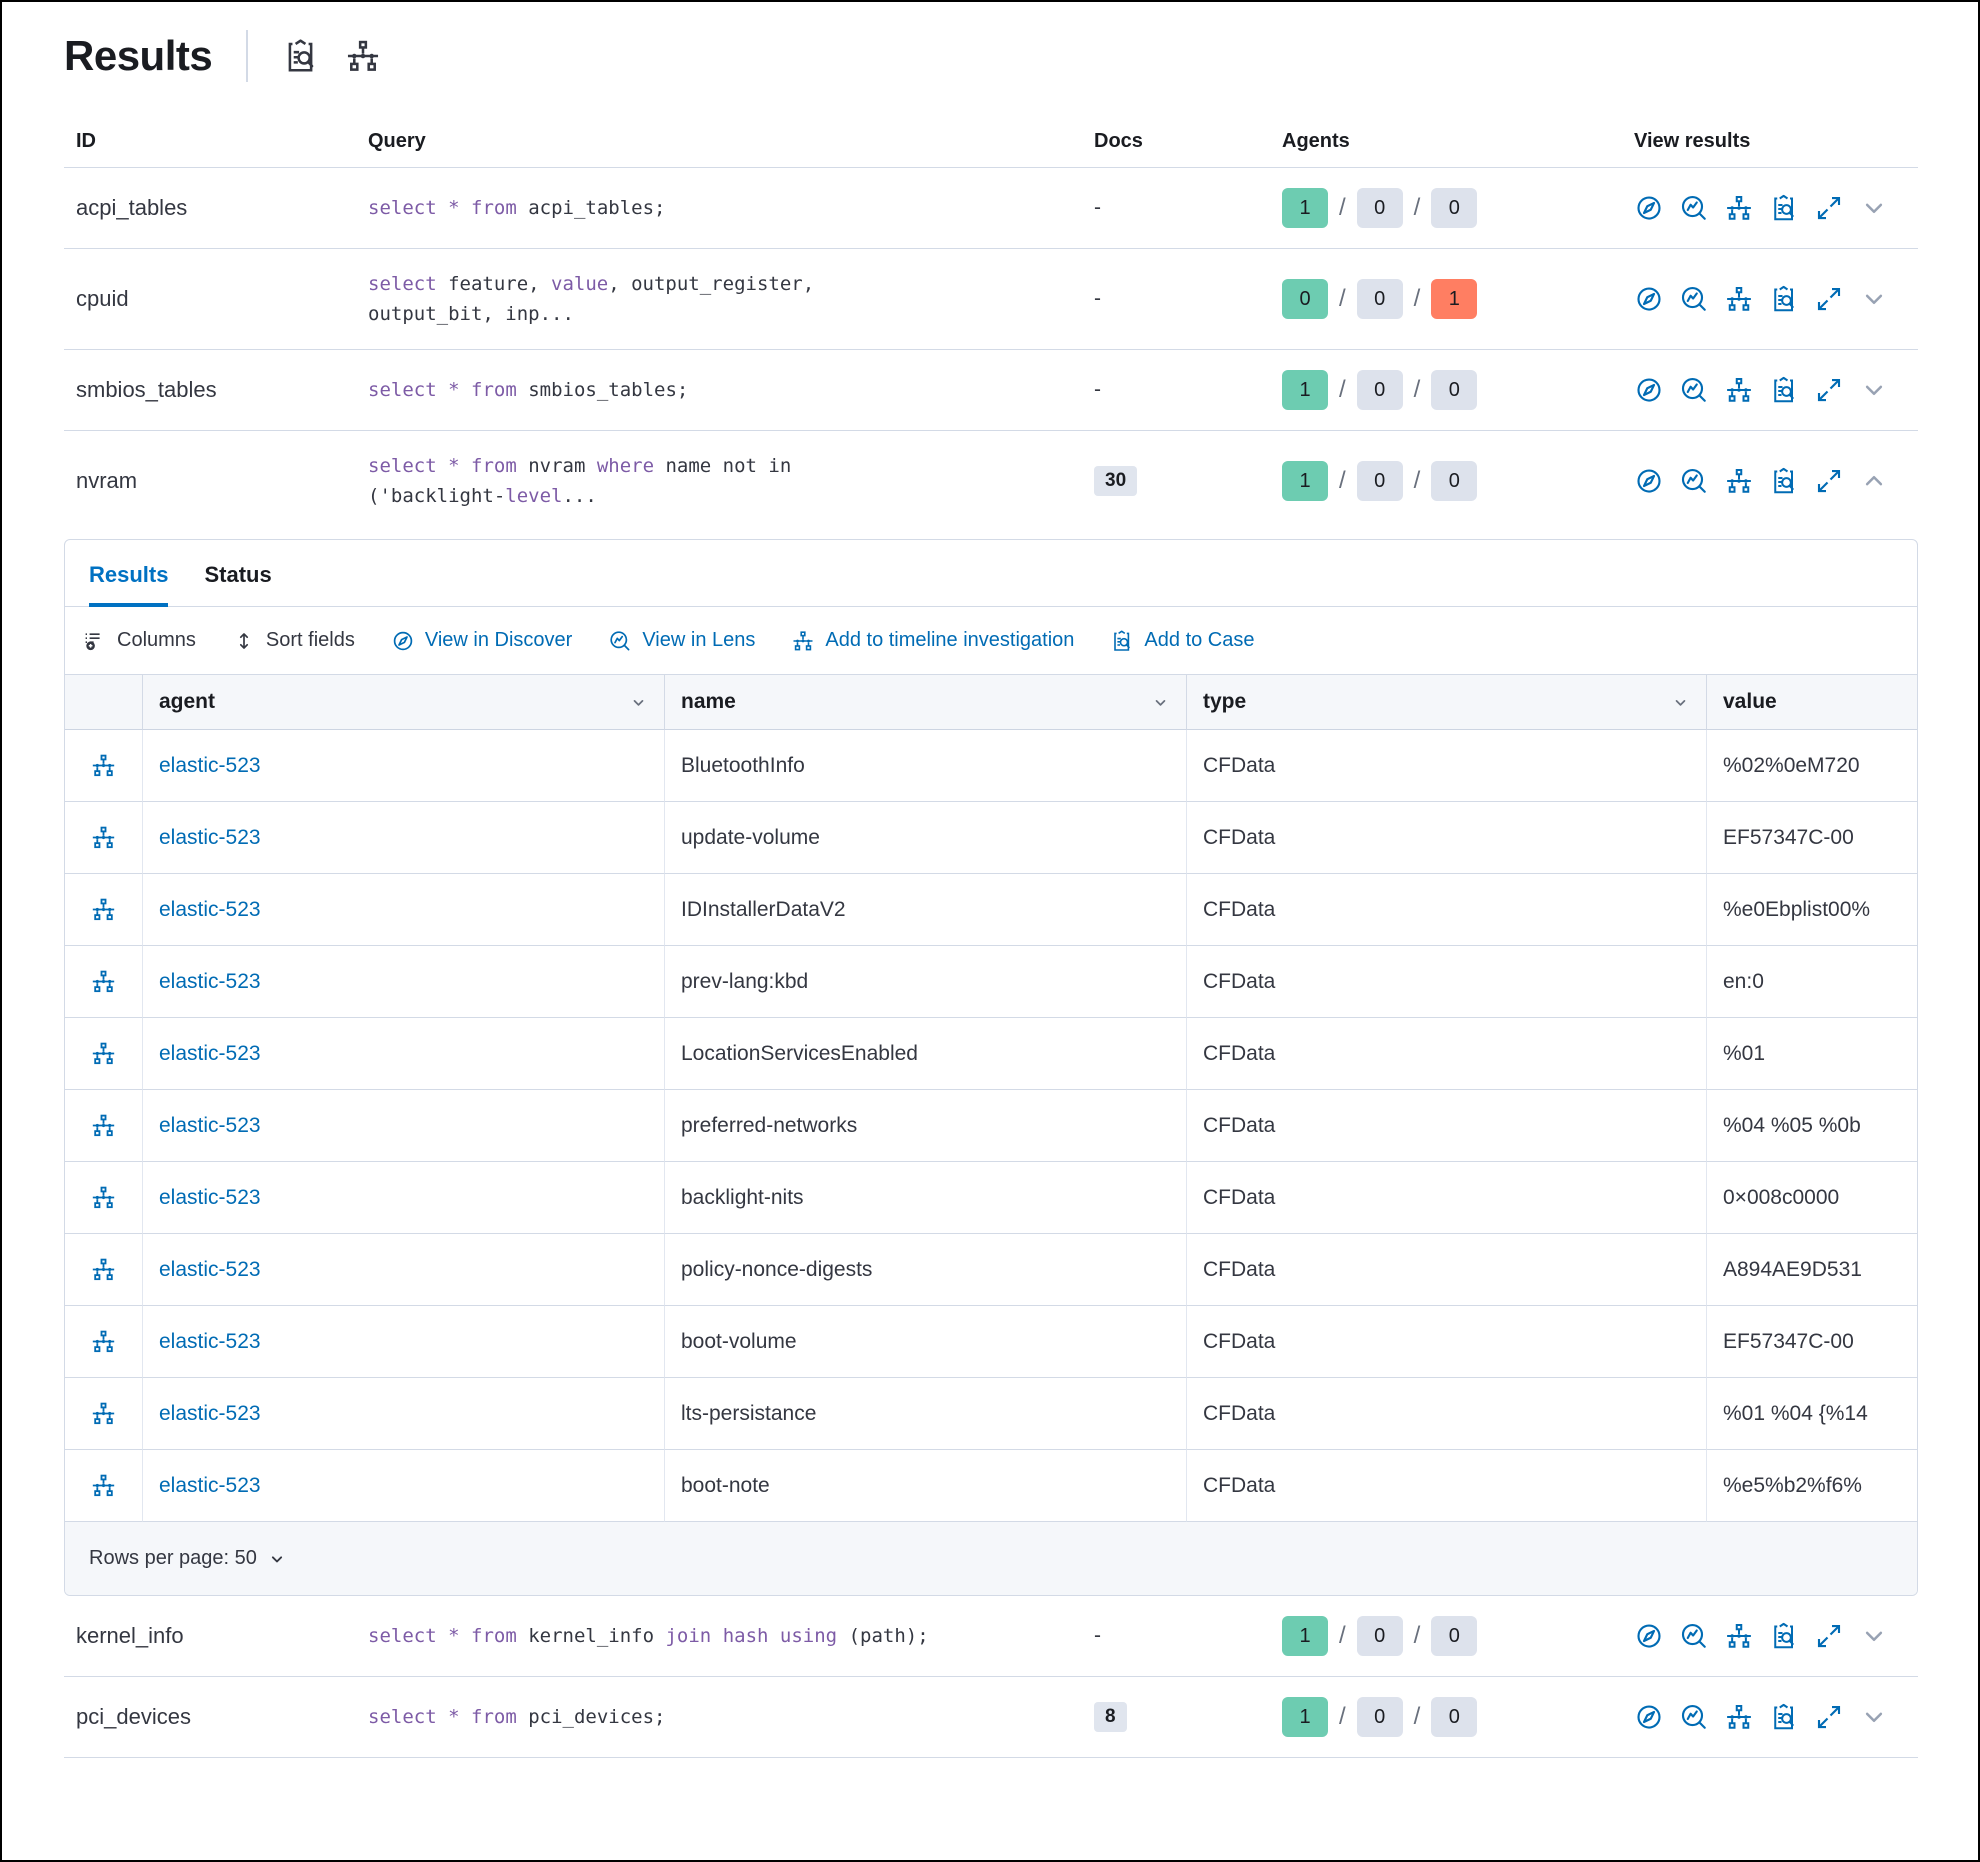 This screenshot has height=1862, width=1980. What do you see at coordinates (1097, 389) in the screenshot?
I see `docs-cell: -` at bounding box center [1097, 389].